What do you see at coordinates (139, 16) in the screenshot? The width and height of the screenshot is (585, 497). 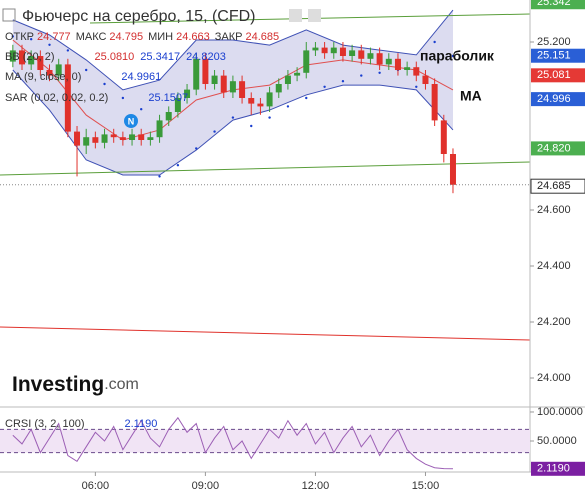 I see `chart-title: Фьючерс на серебро, 15, (CFD)` at bounding box center [139, 16].